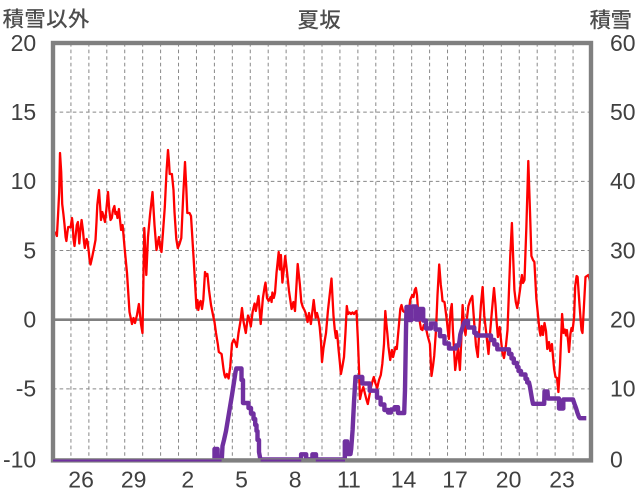  Describe the element at coordinates (134, 480) in the screenshot. I see `svg-text: 29` at that location.